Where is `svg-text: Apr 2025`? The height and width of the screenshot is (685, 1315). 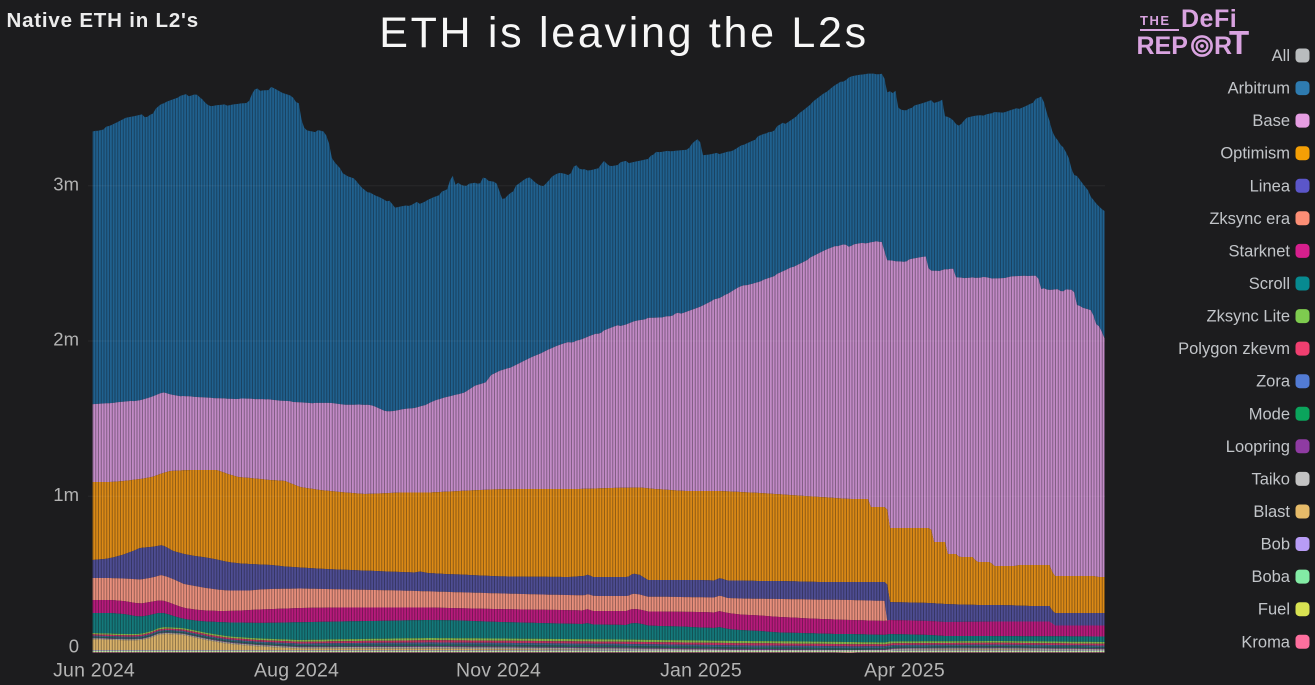
svg-text: Apr 2025 is located at coordinates (904, 671).